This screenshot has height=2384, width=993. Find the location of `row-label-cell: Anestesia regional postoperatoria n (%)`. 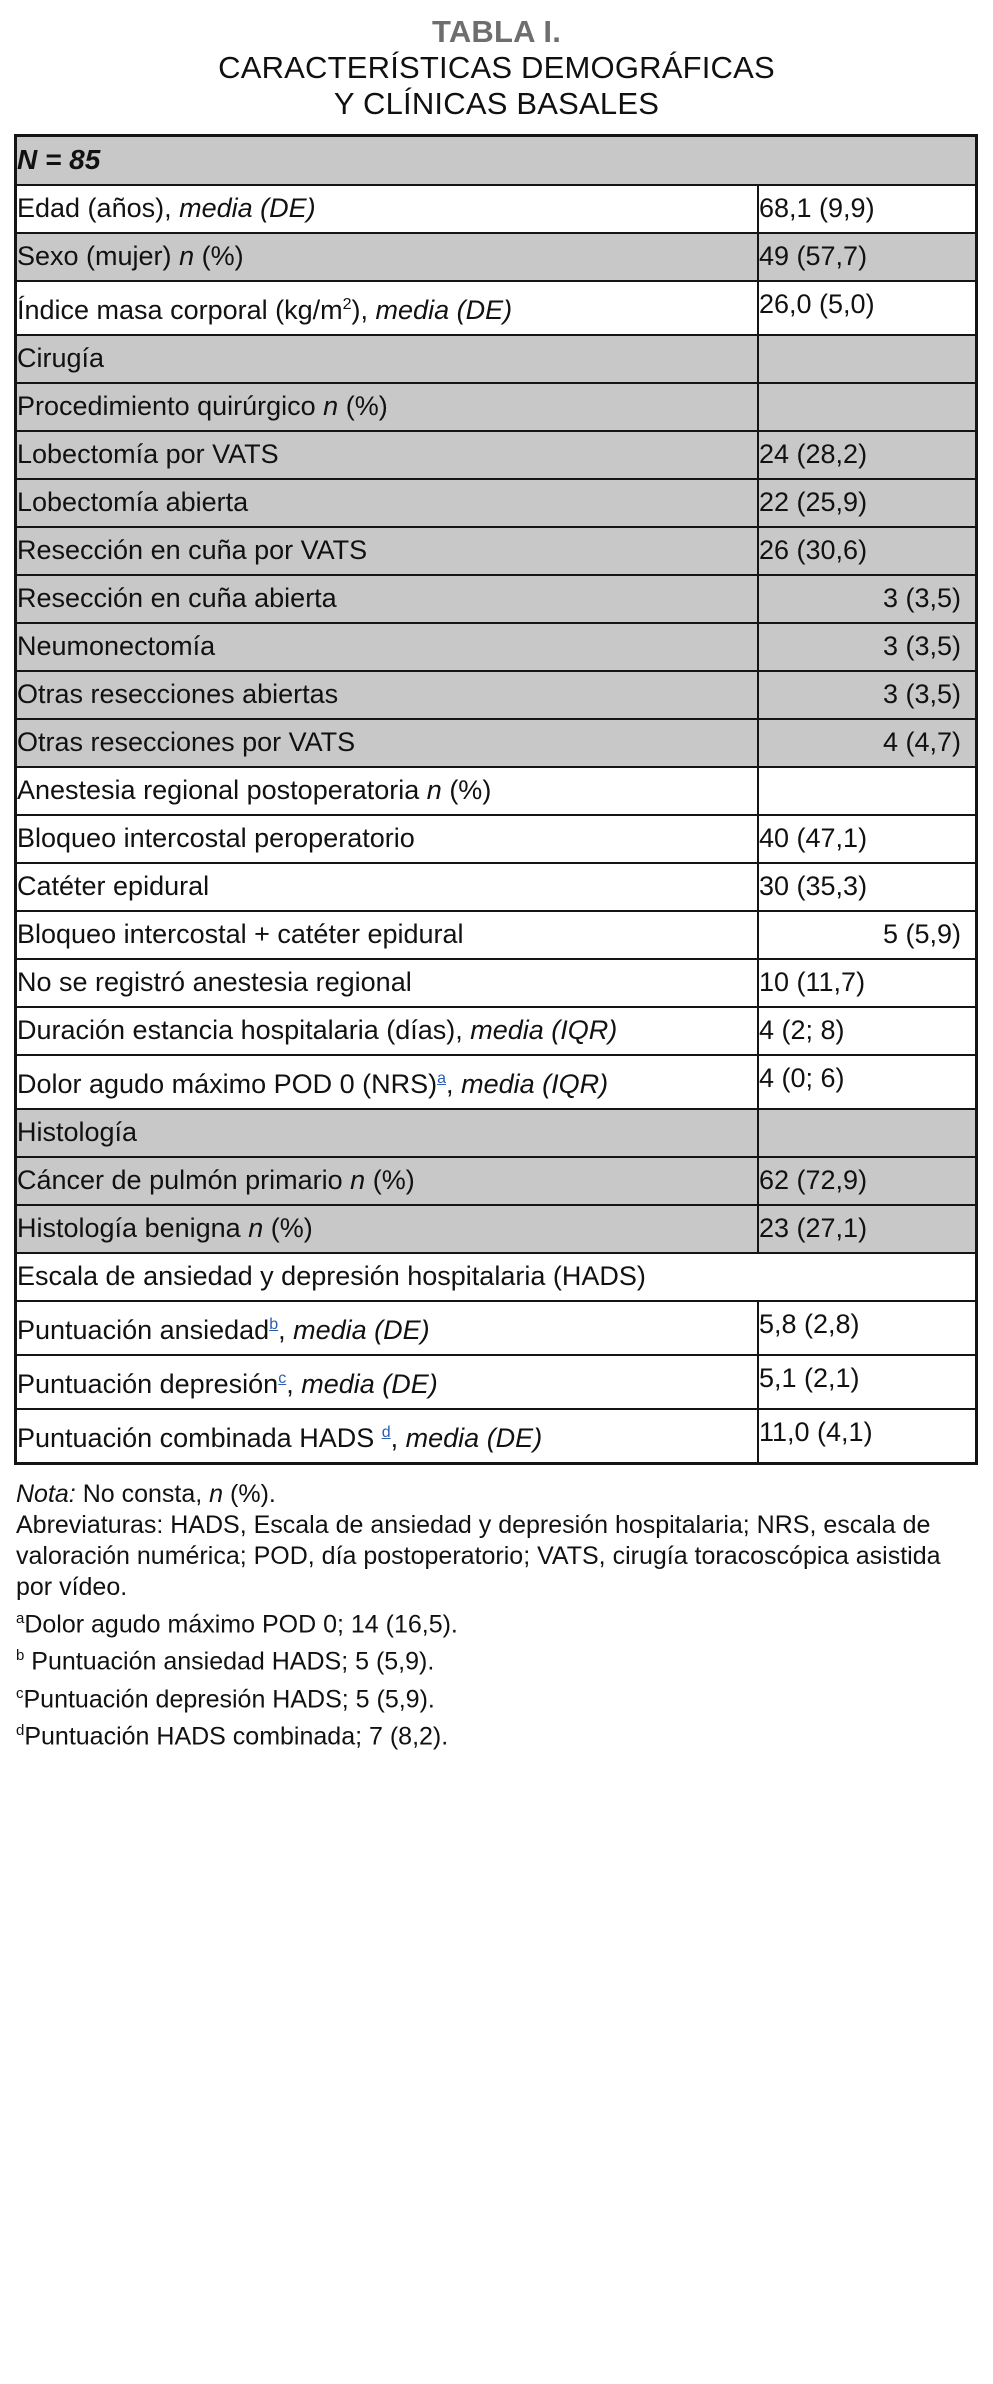

row-label-cell: Anestesia regional postoperatoria n (%) is located at coordinates (388, 790).